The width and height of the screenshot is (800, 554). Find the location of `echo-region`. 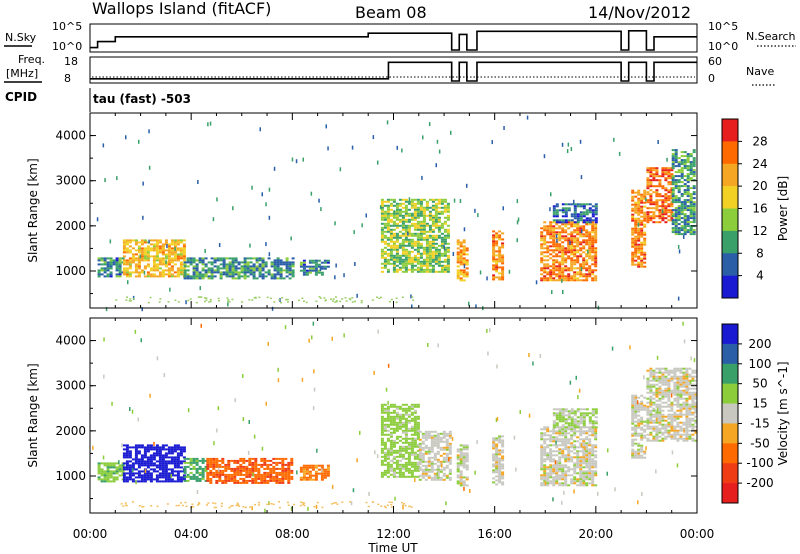

echo-region is located at coordinates (660, 195).